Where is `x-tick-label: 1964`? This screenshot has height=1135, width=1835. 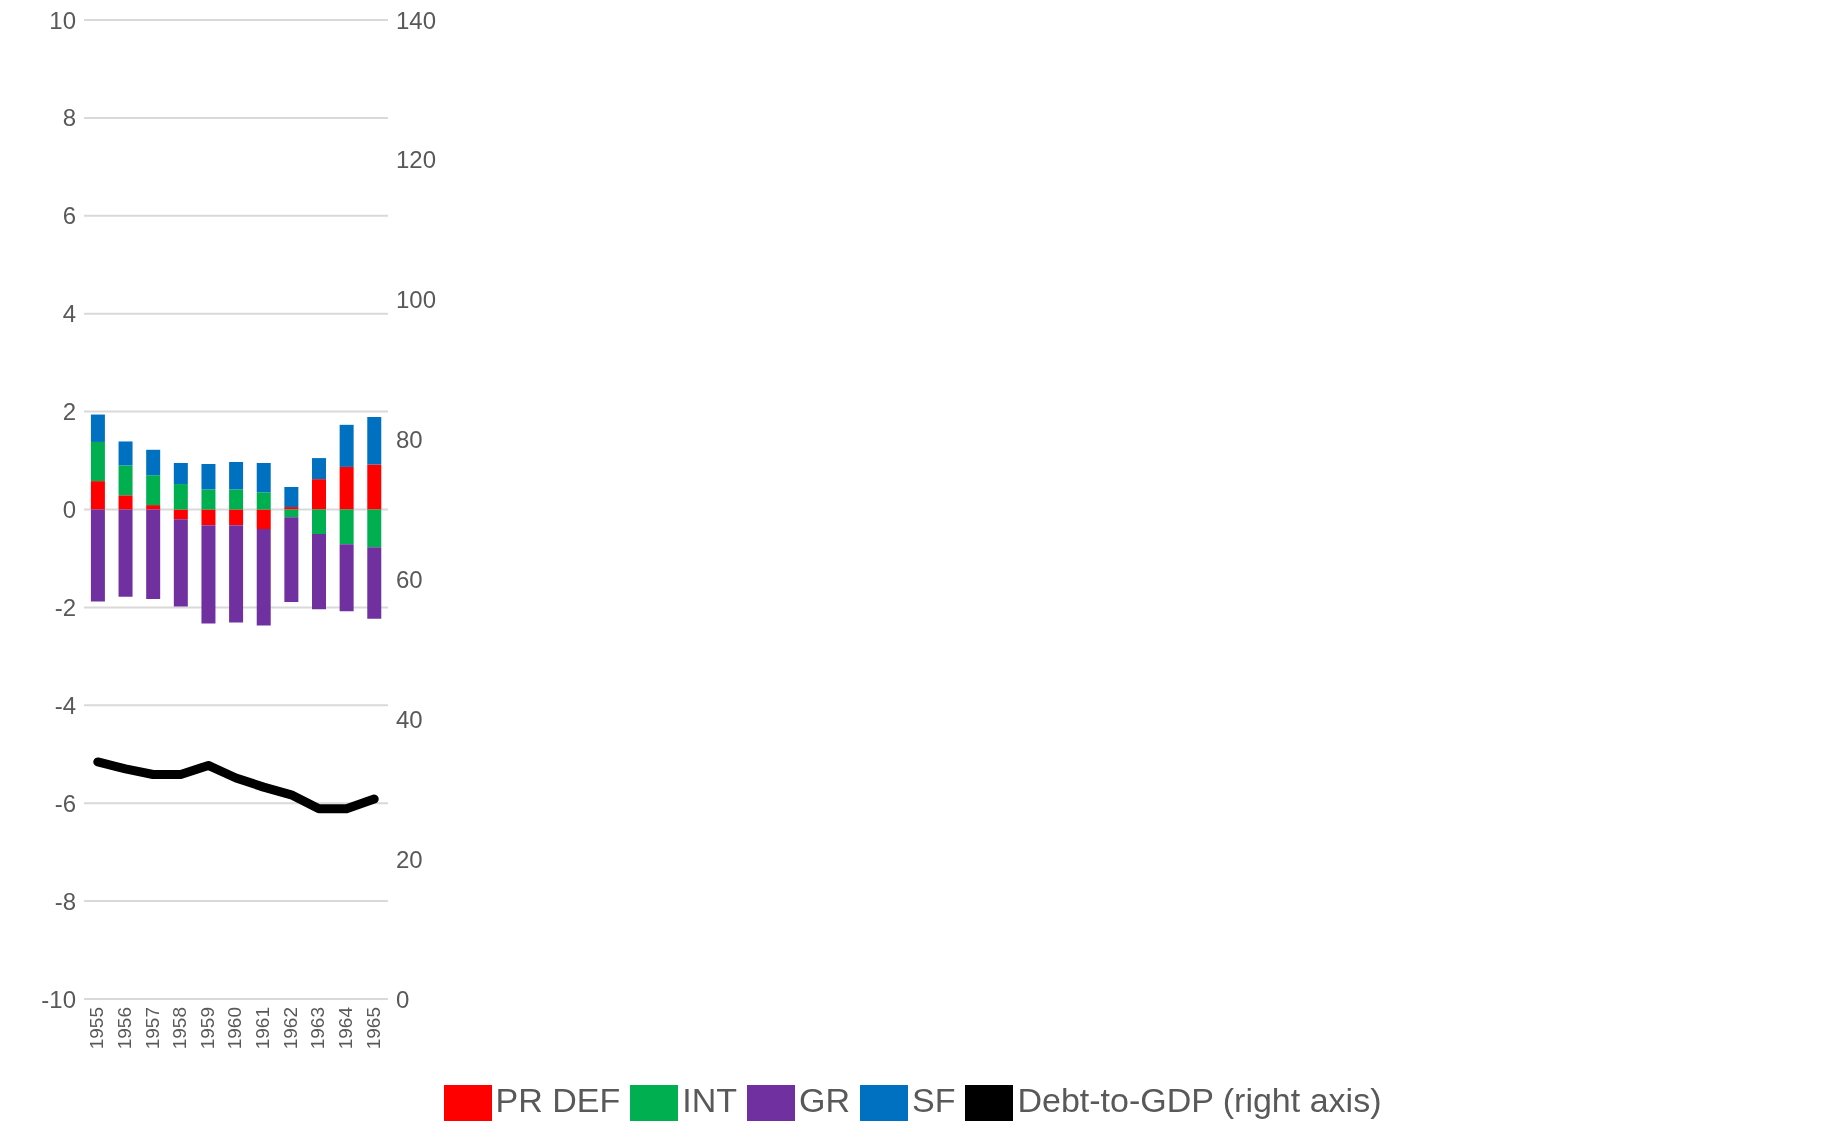 x-tick-label: 1964 is located at coordinates (346, 1028).